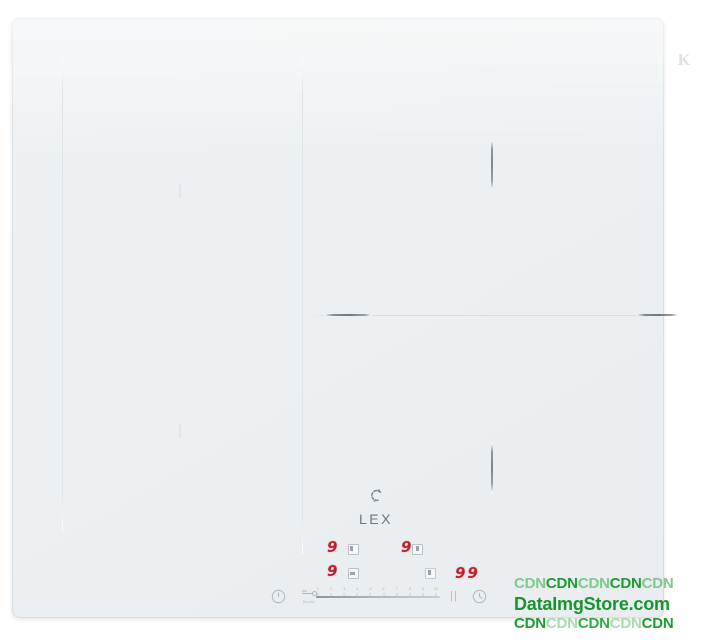  I want to click on power-button, so click(278, 596).